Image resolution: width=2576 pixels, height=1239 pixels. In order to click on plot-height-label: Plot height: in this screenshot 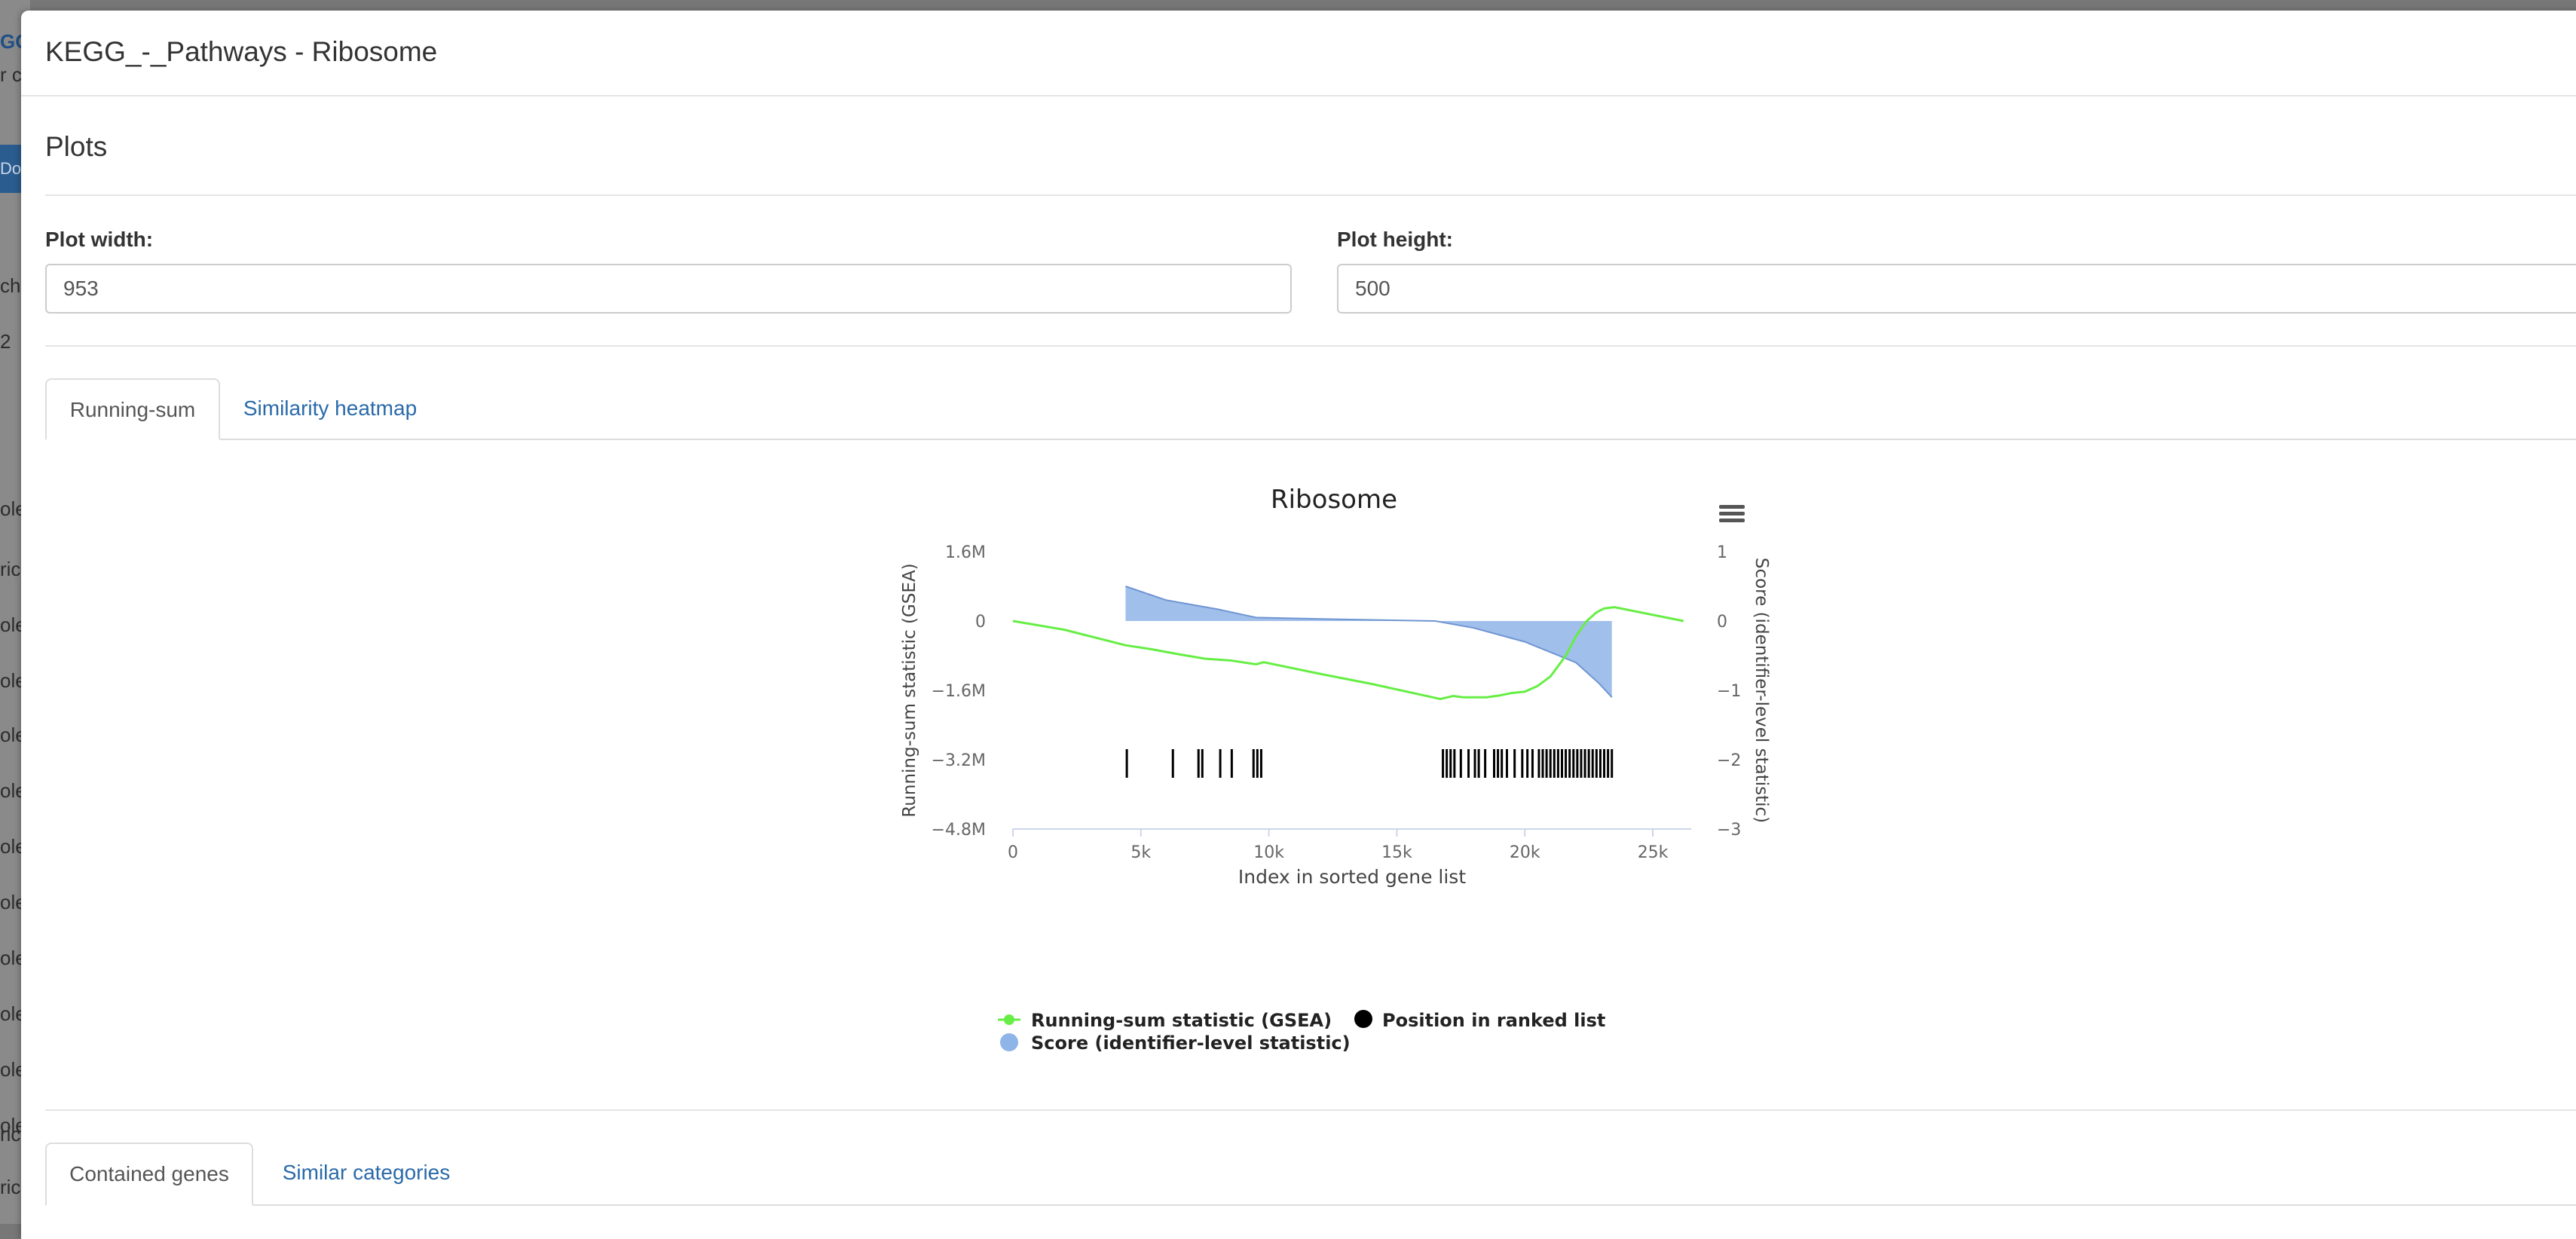, I will do `click(1395, 240)`.